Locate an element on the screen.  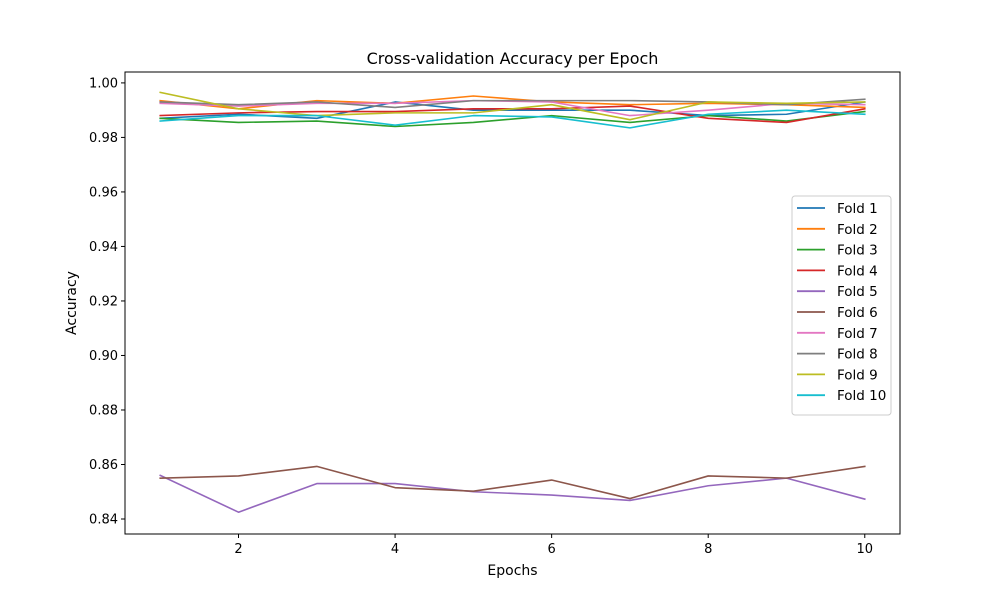
x-tick-label: 8 is located at coordinates (708, 549).